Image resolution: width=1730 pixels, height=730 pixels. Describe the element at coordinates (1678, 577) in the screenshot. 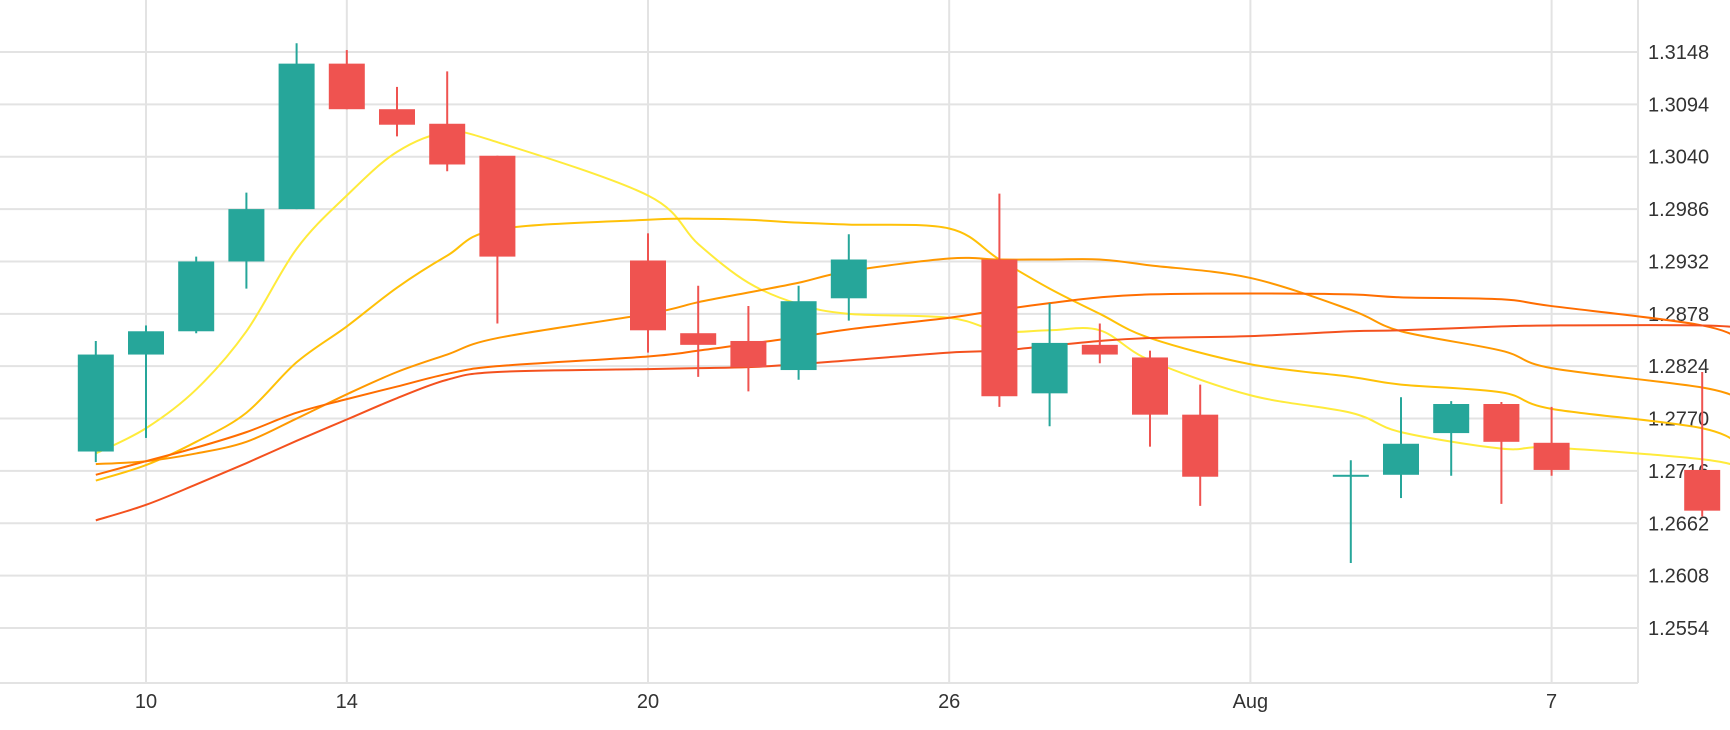

I see `y-tick-label: 1.2608` at that location.